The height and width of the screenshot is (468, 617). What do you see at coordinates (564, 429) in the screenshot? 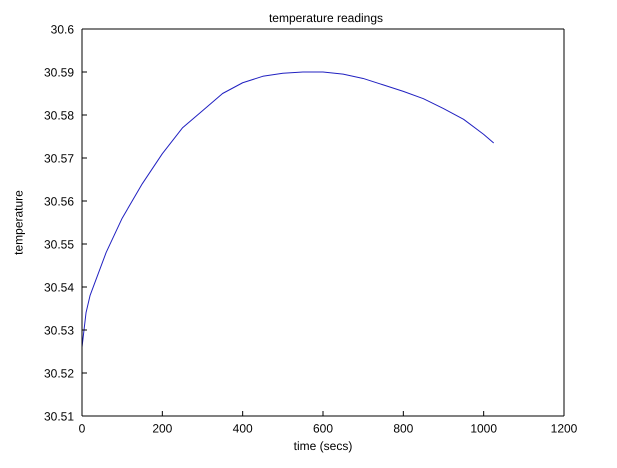
I see `x-tick-label: 1200` at bounding box center [564, 429].